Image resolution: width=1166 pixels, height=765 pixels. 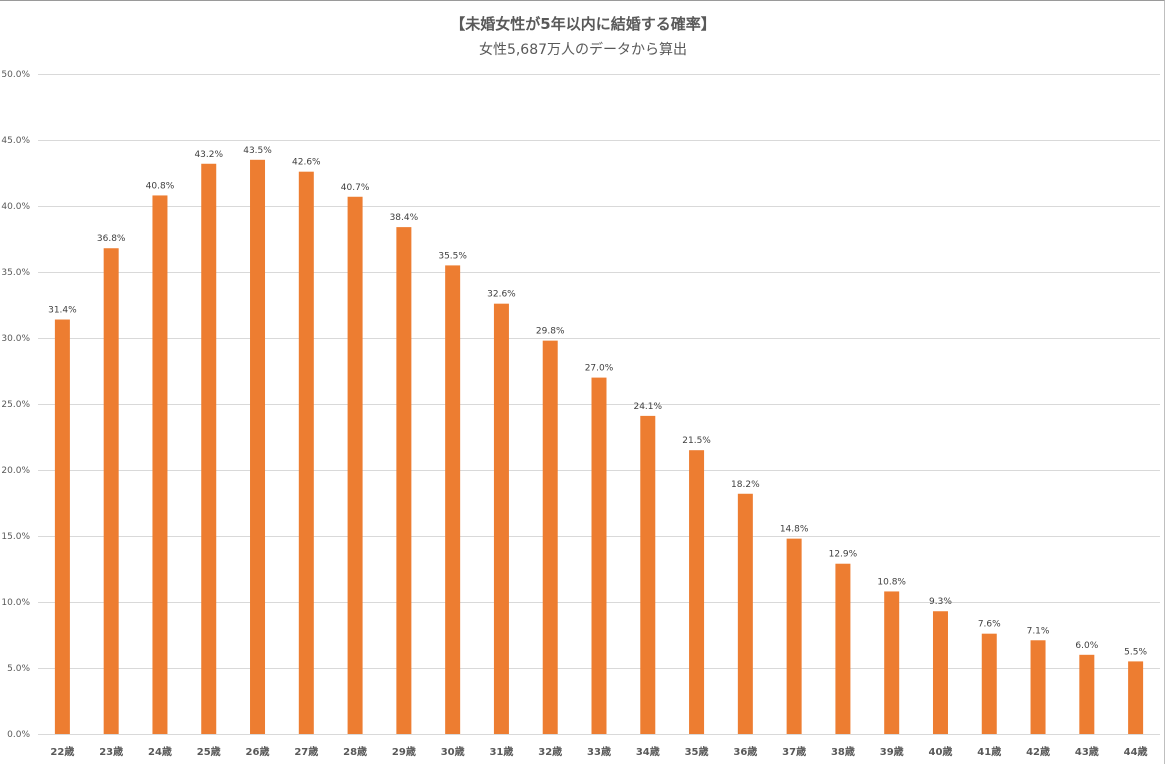 I want to click on x-category-label: 41歳, so click(x=989, y=751).